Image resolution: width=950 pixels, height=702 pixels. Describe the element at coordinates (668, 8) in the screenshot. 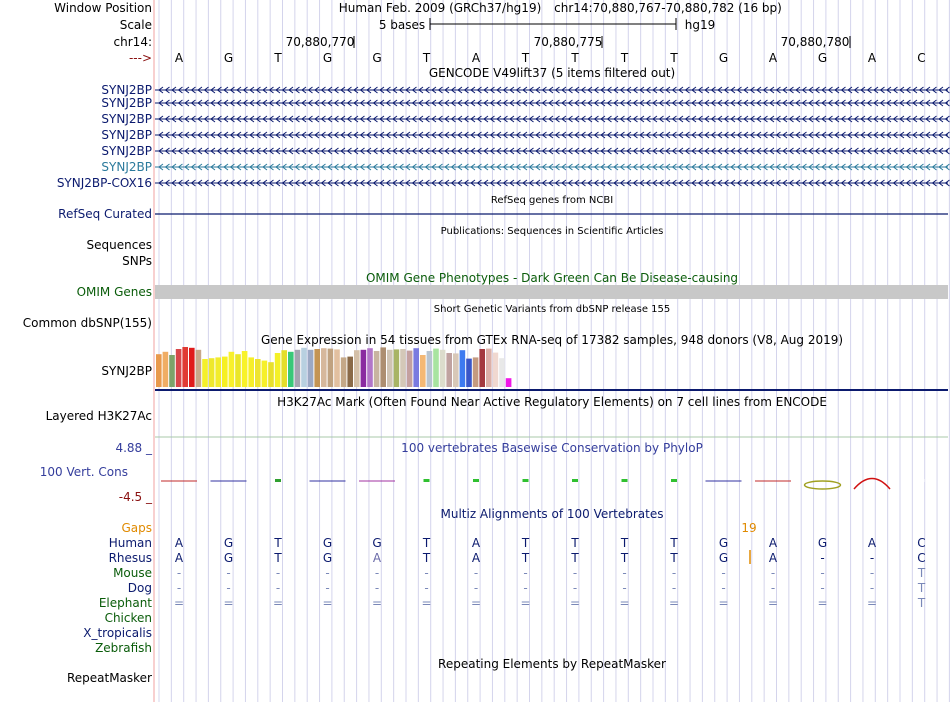

I see `position-text: chr14:70,880,767-70,880,782 (16 bp)` at that location.